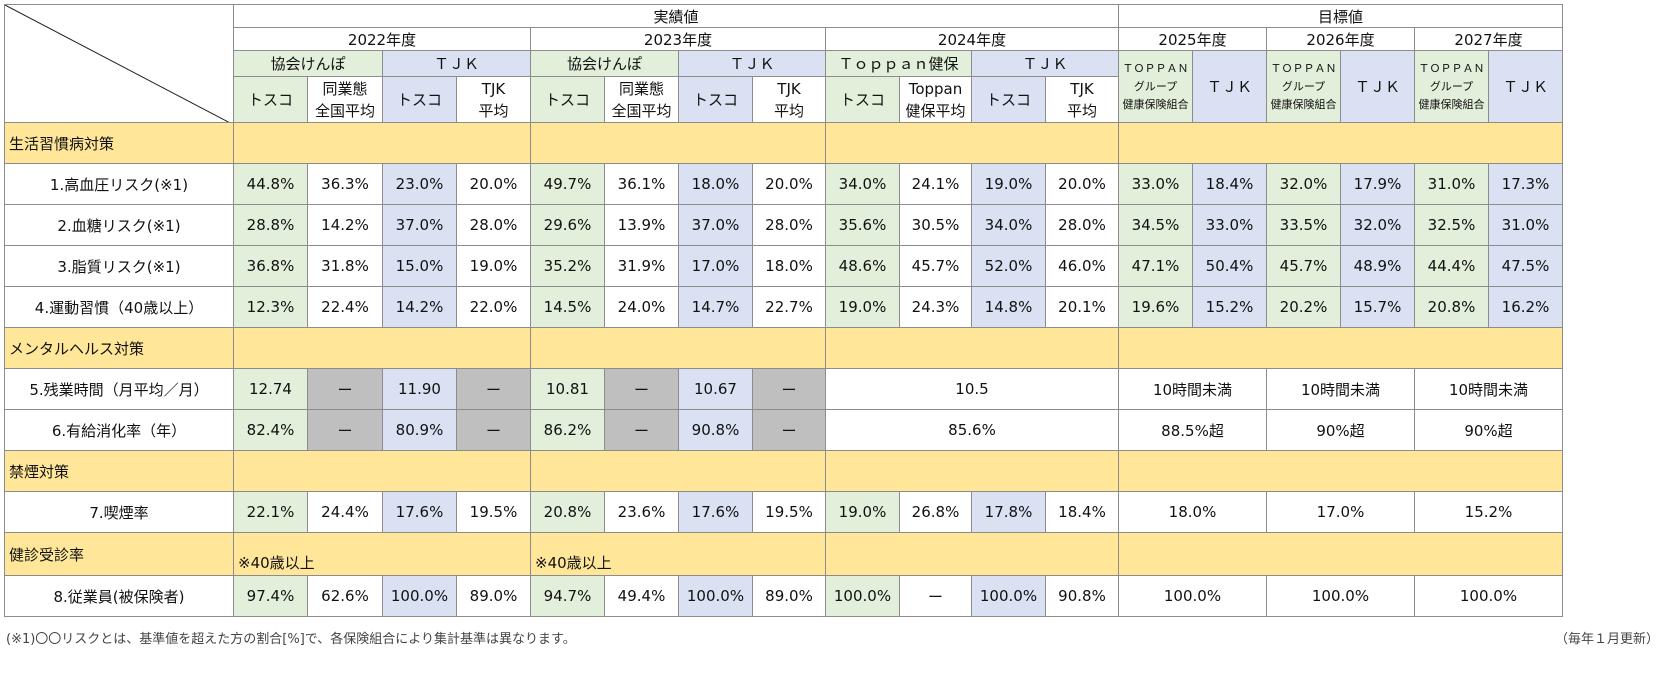 The image size is (1673, 690). I want to click on cell: 10.5, so click(972, 389).